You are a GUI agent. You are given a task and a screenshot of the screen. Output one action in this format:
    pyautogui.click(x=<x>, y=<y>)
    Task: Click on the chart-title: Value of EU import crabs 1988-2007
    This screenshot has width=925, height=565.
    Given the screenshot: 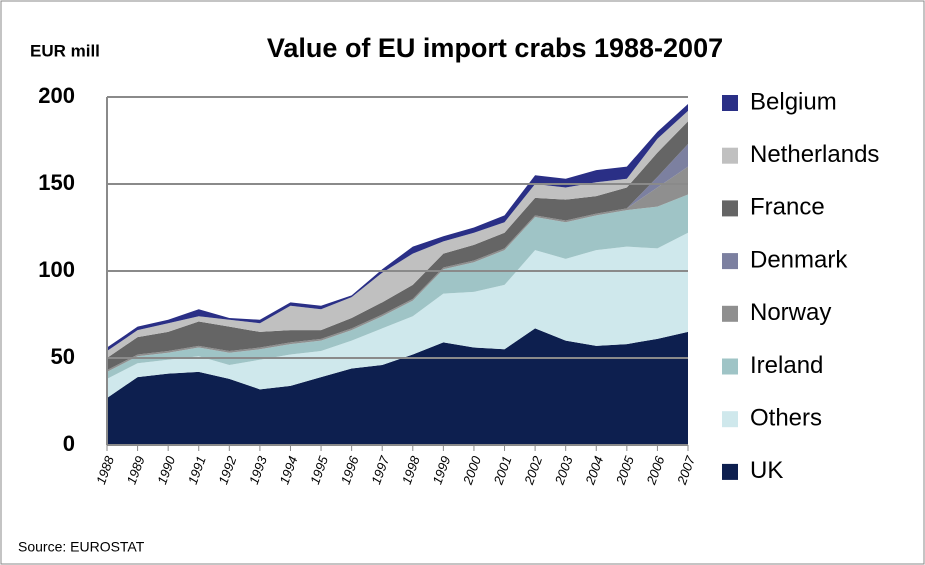 What is the action you would take?
    pyautogui.click(x=495, y=48)
    